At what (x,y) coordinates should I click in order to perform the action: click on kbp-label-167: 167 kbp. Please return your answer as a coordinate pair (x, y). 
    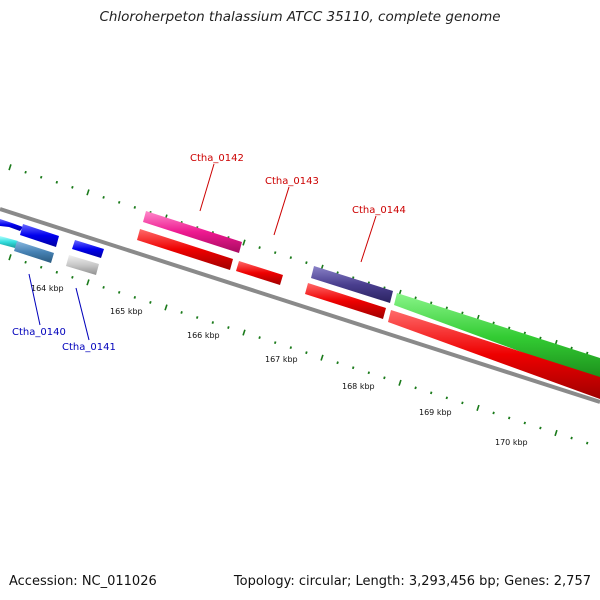
    Looking at the image, I should click on (281, 359).